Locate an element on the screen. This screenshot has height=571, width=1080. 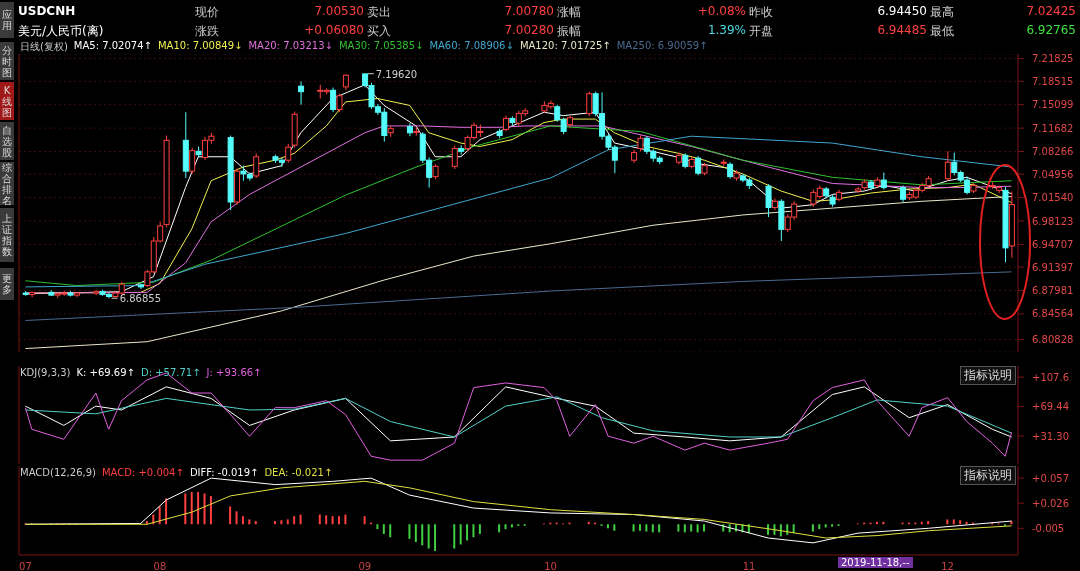
series-label: MACD: +0.004↑ is located at coordinates (142, 472).